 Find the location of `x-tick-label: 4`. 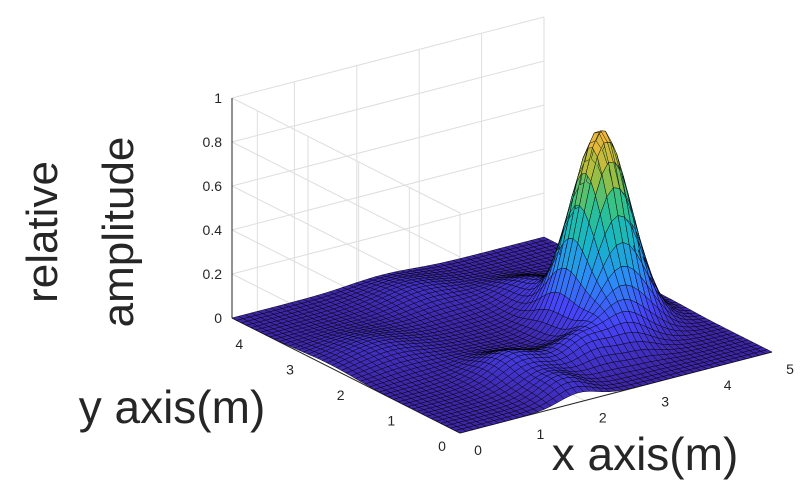

x-tick-label: 4 is located at coordinates (728, 385).